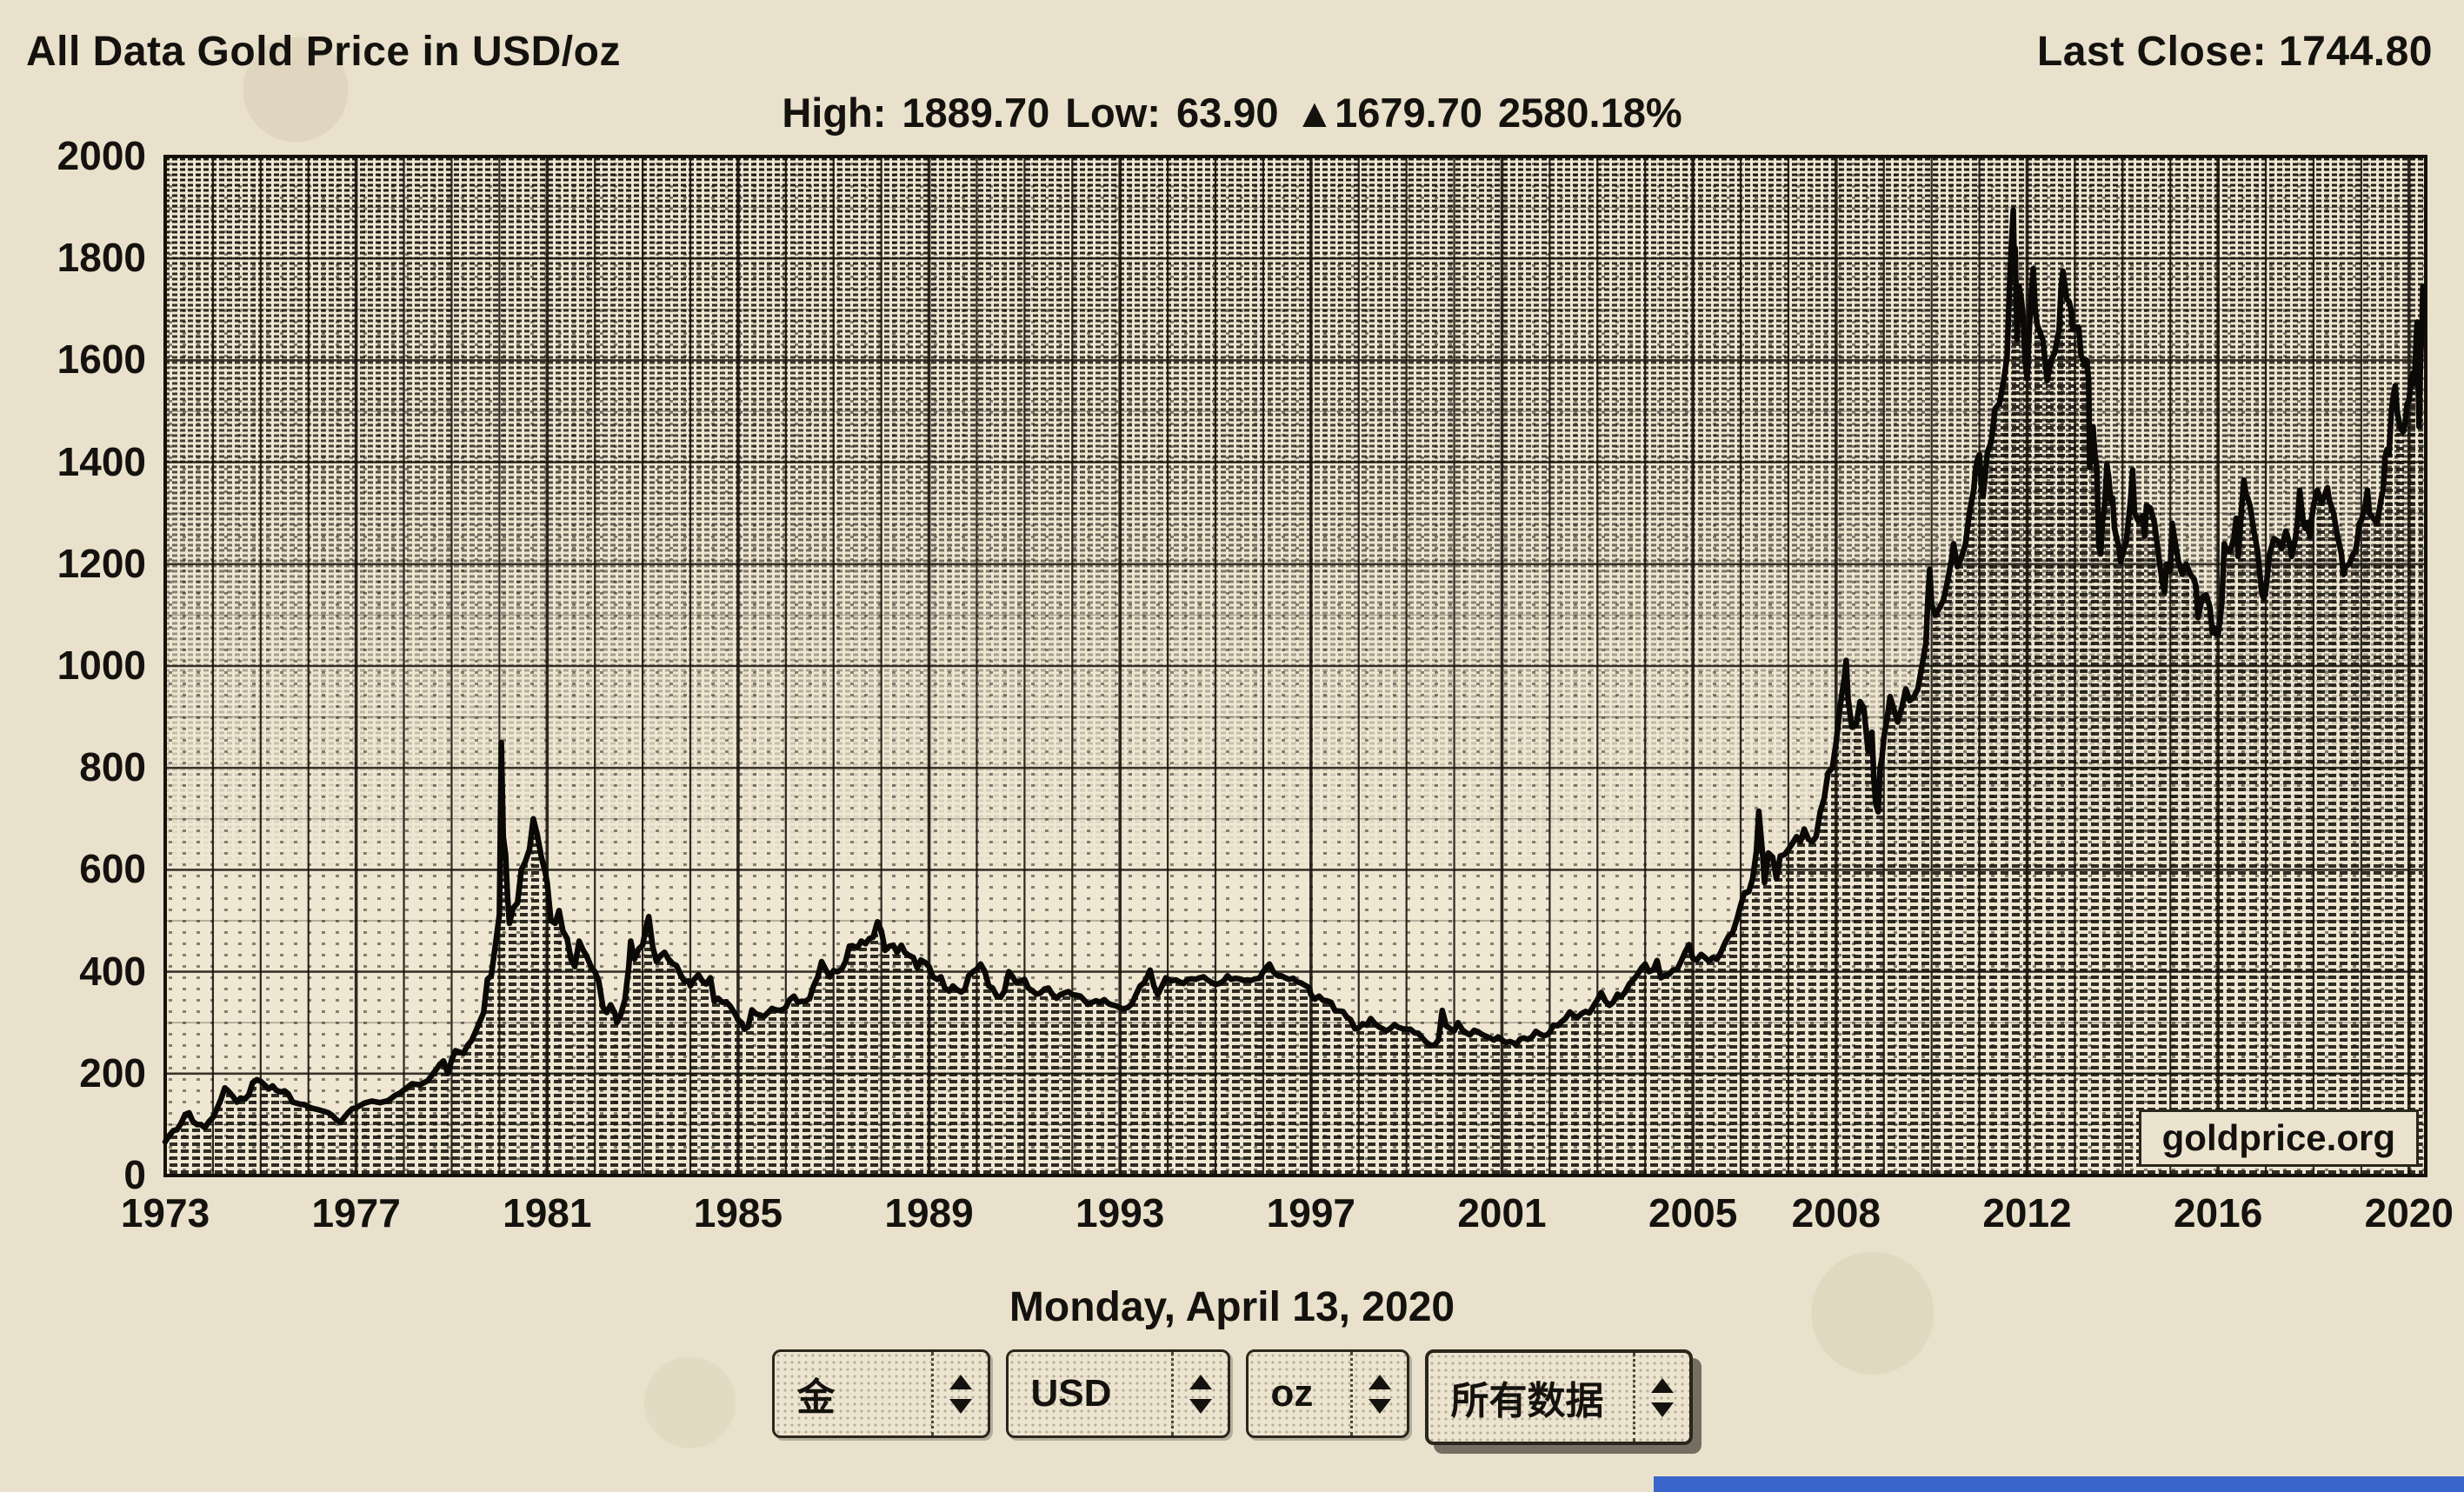 This screenshot has height=1492, width=2464. I want to click on last-close-label: Last Close:, so click(2152, 52).